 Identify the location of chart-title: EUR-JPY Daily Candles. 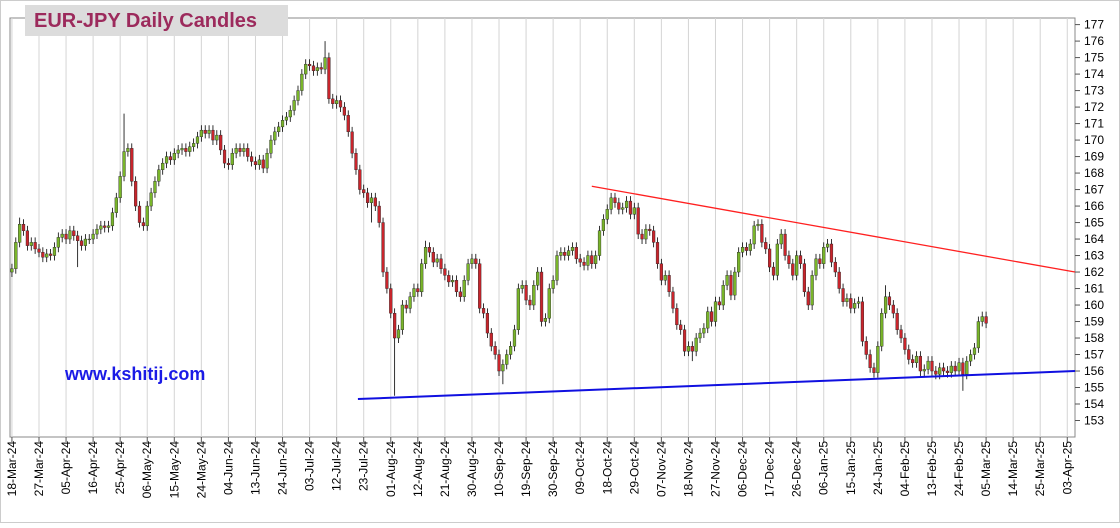
(145, 21).